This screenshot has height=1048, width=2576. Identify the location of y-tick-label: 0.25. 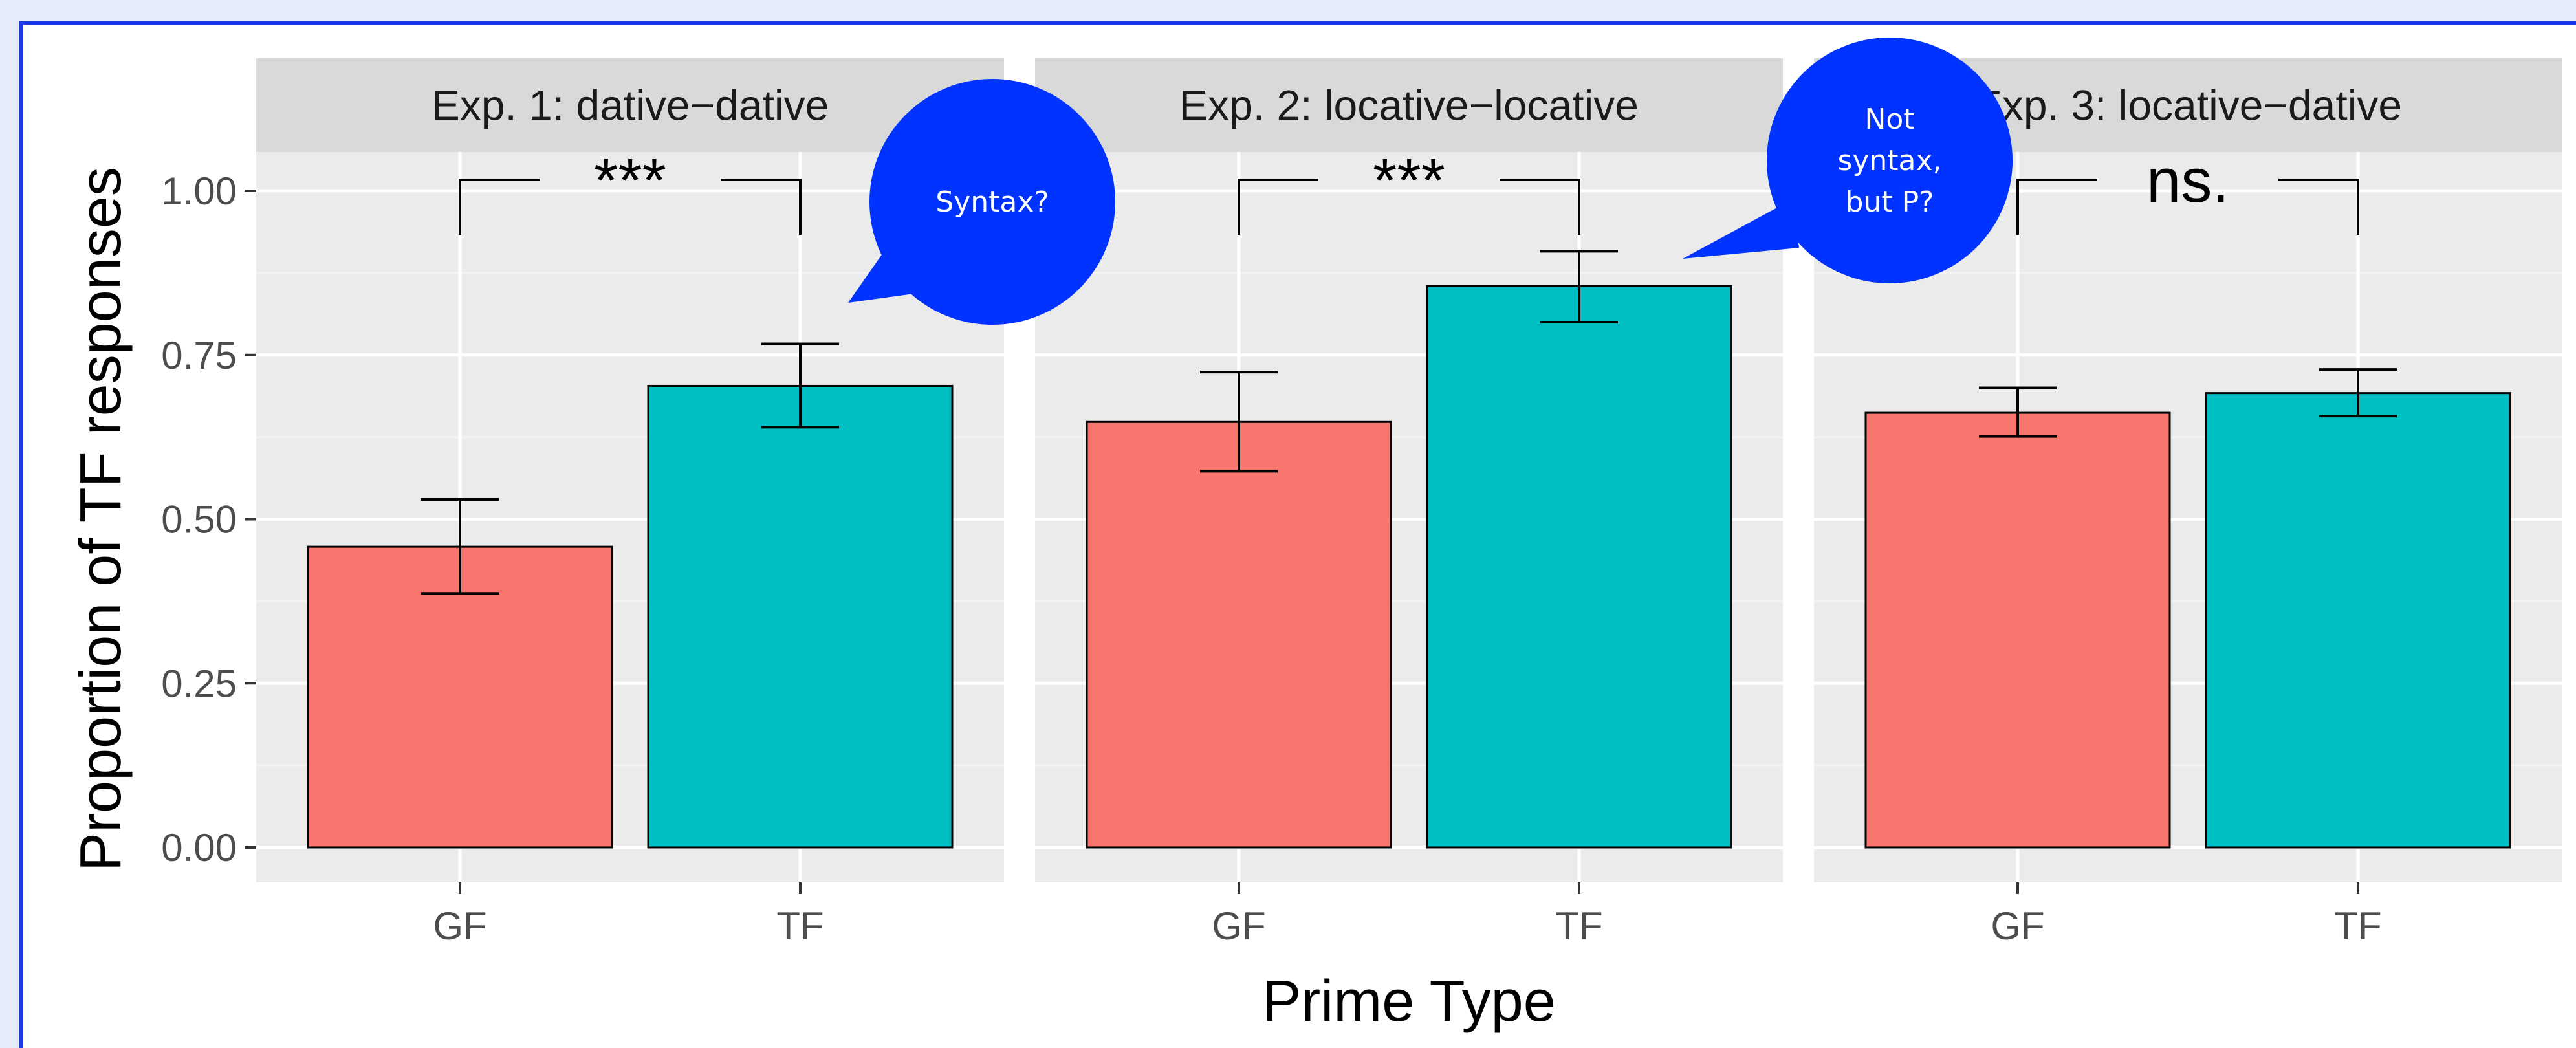
(199, 684).